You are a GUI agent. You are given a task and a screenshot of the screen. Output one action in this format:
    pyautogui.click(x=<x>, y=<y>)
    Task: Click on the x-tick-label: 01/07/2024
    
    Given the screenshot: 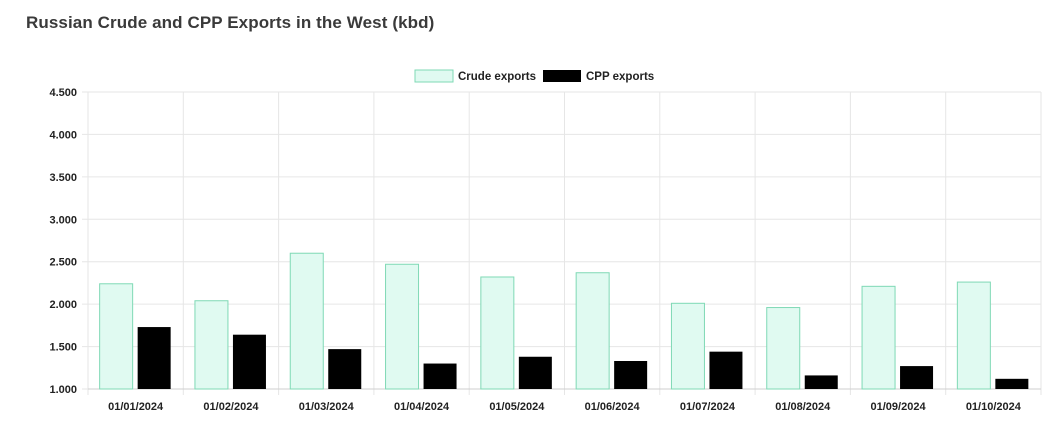 What is the action you would take?
    pyautogui.click(x=708, y=407)
    